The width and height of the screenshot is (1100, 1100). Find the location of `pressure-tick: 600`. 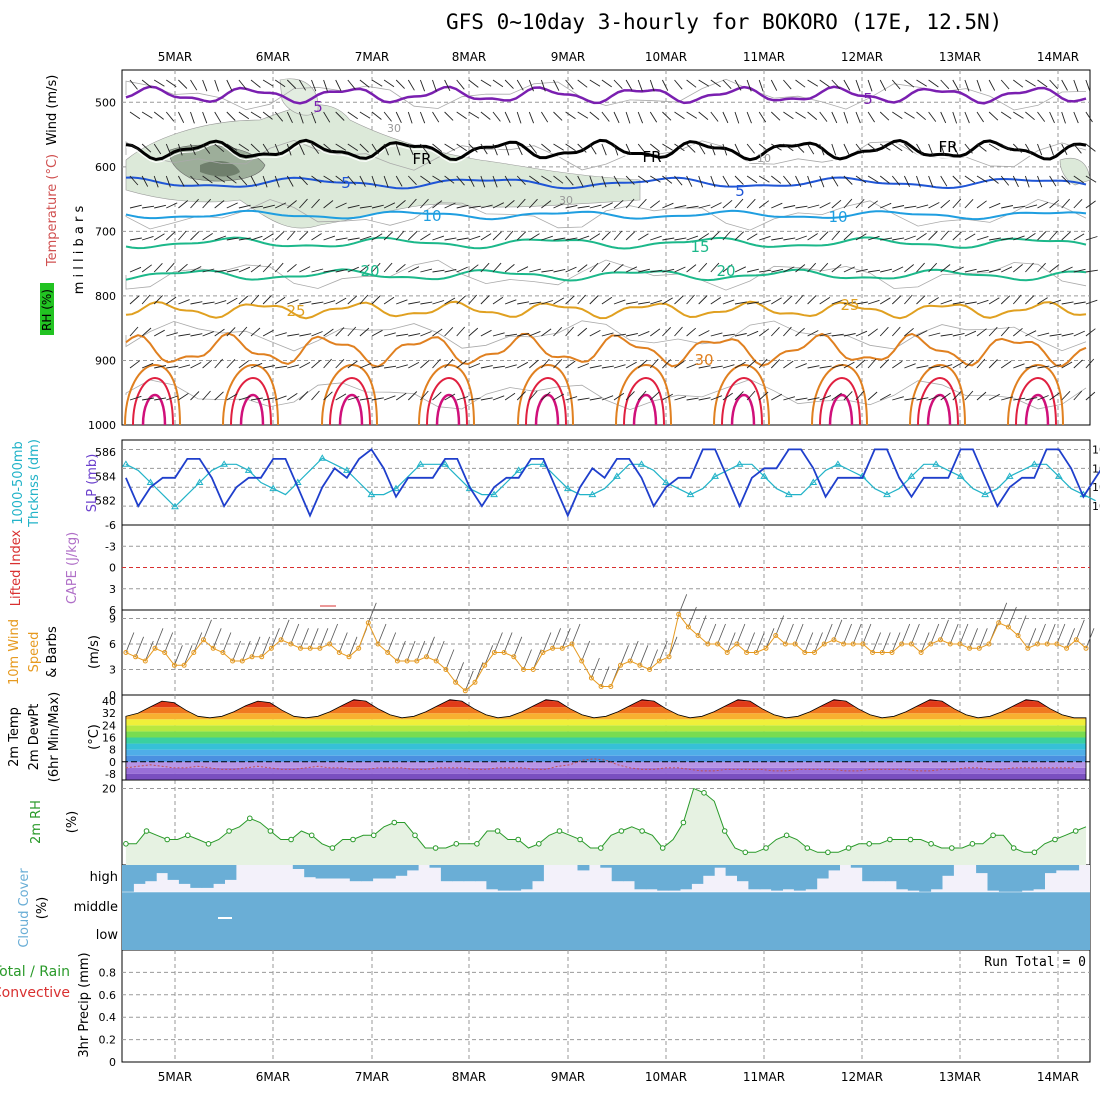

pressure-tick: 600 is located at coordinates (105, 167).